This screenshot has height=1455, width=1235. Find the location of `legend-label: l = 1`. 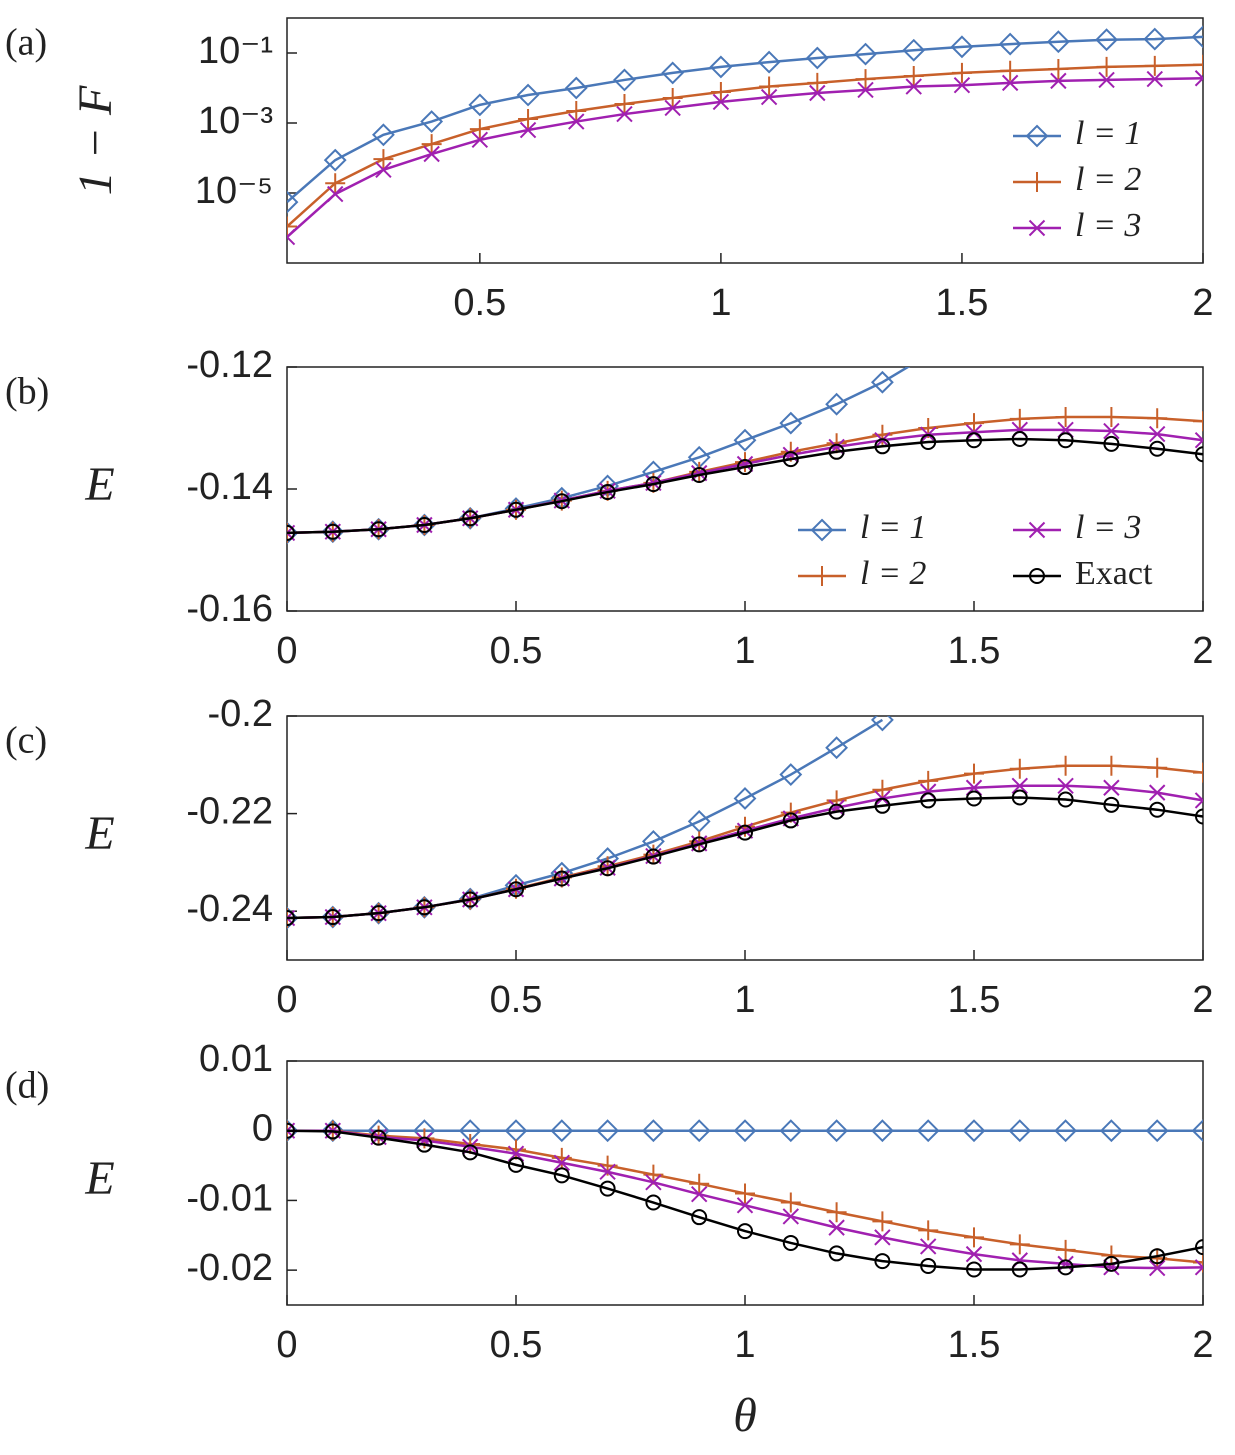

legend-label: l = 1 is located at coordinates (893, 527).